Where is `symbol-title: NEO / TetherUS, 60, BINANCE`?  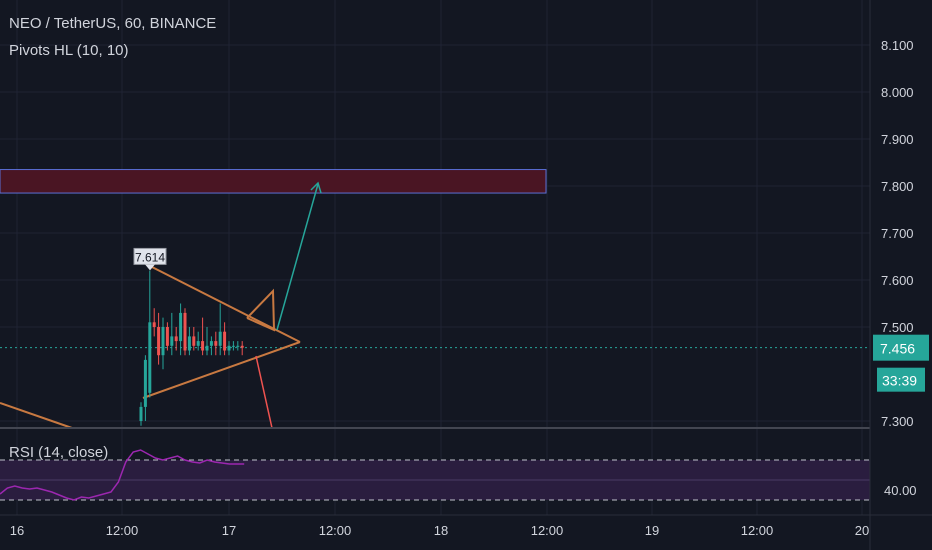 symbol-title: NEO / TetherUS, 60, BINANCE is located at coordinates (113, 23).